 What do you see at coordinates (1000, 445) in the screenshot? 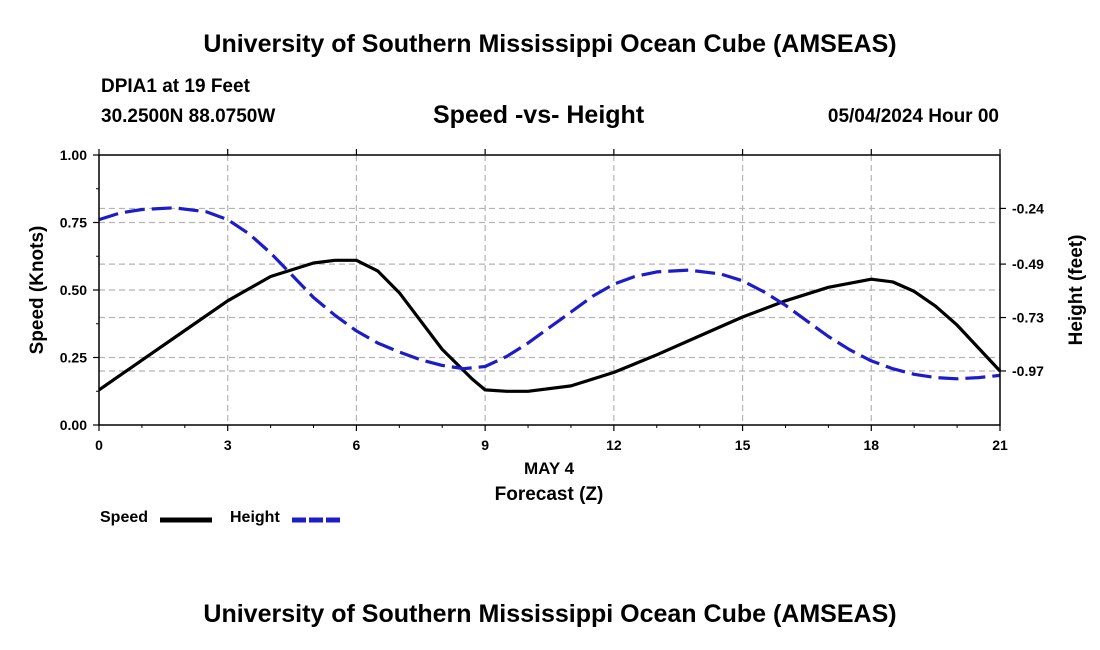
I see `x-tick-label: 21` at bounding box center [1000, 445].